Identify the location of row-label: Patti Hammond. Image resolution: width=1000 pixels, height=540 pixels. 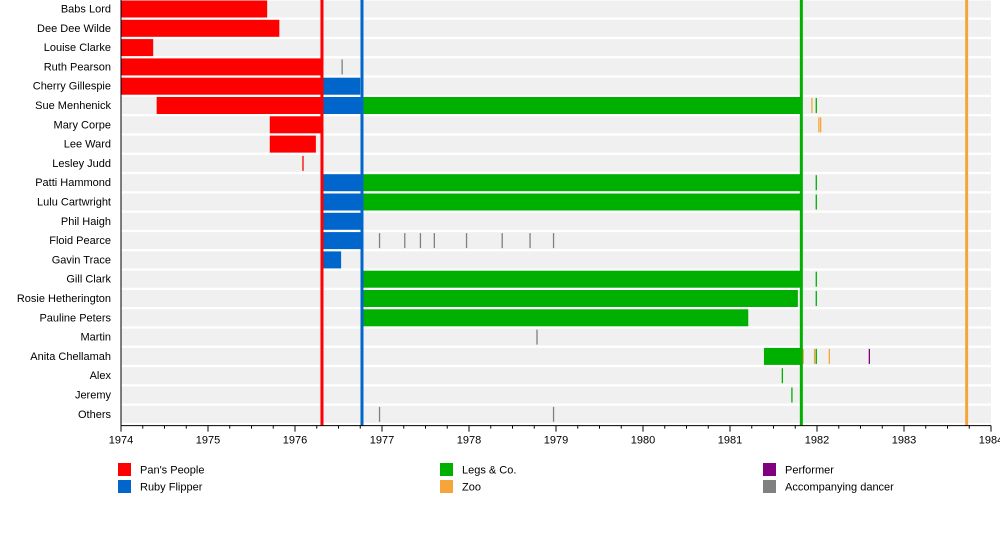
(73, 183).